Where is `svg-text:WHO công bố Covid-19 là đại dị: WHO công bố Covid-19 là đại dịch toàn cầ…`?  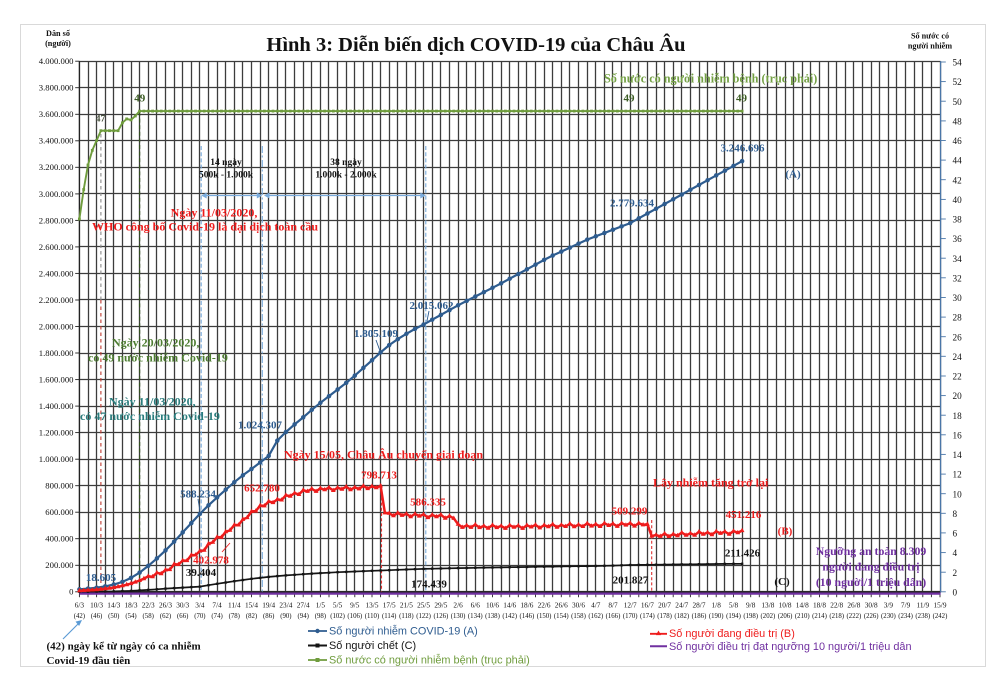 svg-text:WHO công bố Covid-19 là đại dị: WHO công bố Covid-19 là đại dịch toàn cầ… is located at coordinates (205, 227).